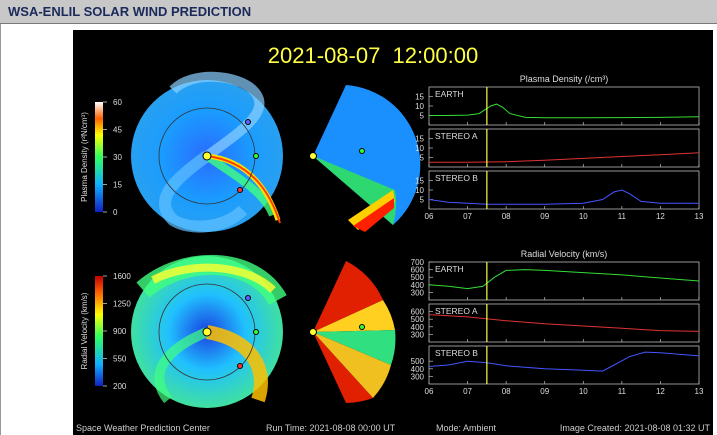 This screenshot has width=717, height=435. I want to click on footer-created: Image Created: 2021-08-08 01:32 UT, so click(635, 428).